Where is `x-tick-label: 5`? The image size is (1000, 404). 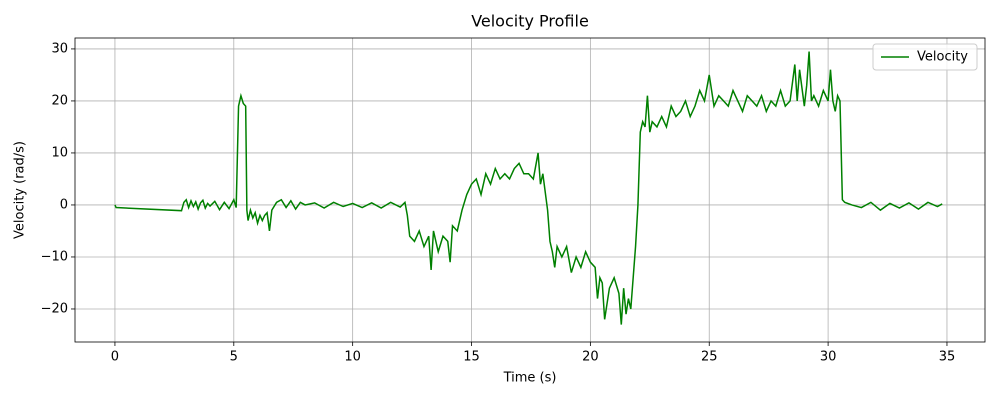 x-tick-label: 5 is located at coordinates (234, 357).